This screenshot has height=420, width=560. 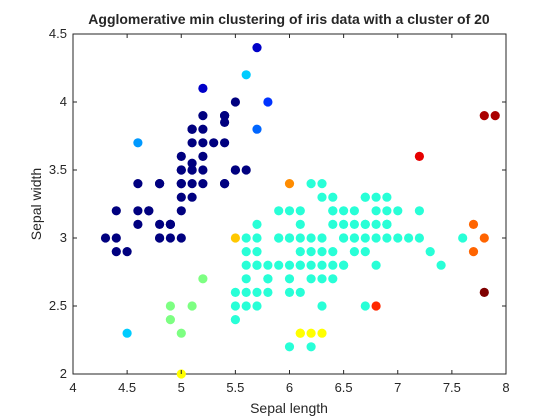 What do you see at coordinates (72, 387) in the screenshot?
I see `x-tick-label: 4` at bounding box center [72, 387].